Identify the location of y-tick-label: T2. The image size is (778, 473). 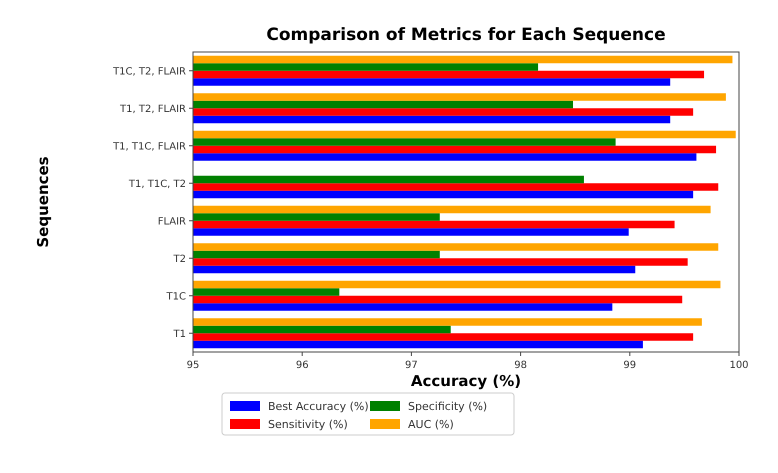
(179, 259).